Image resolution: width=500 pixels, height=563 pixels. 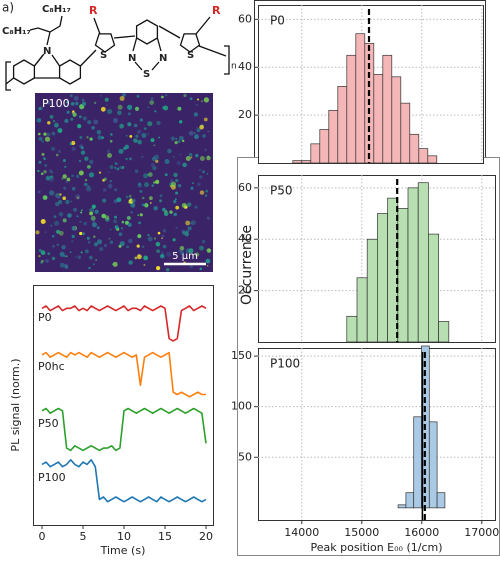 What do you see at coordinates (114, 28) in the screenshot?
I see `bond` at bounding box center [114, 28].